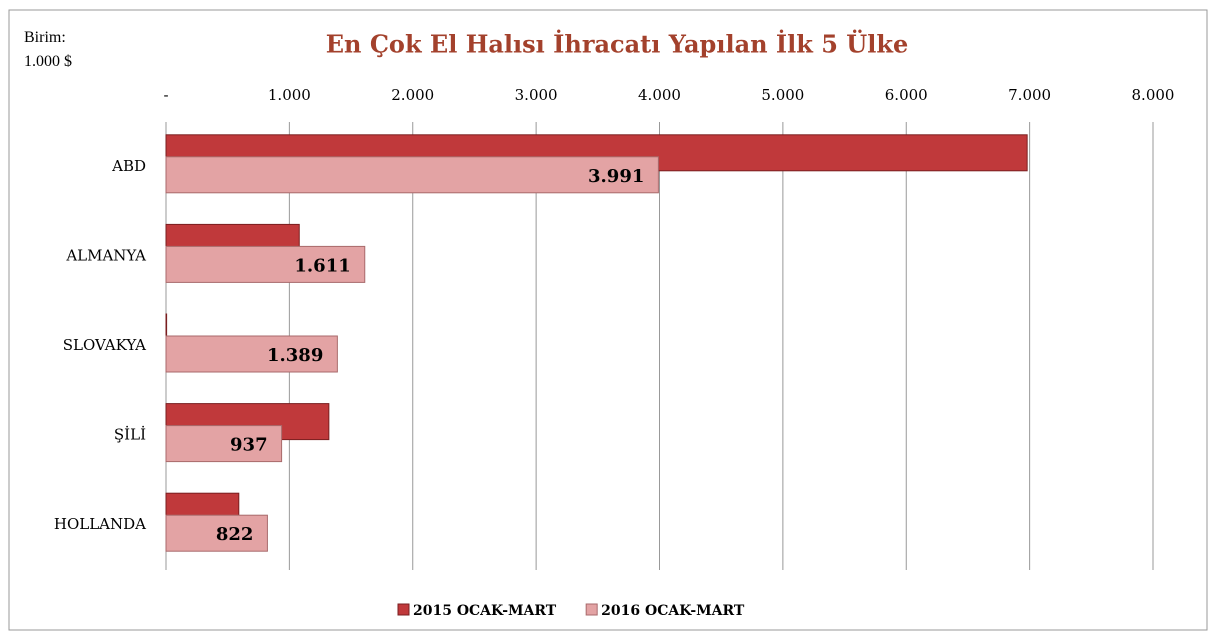  I want to click on y-tick-label: ABD, so click(128, 166).